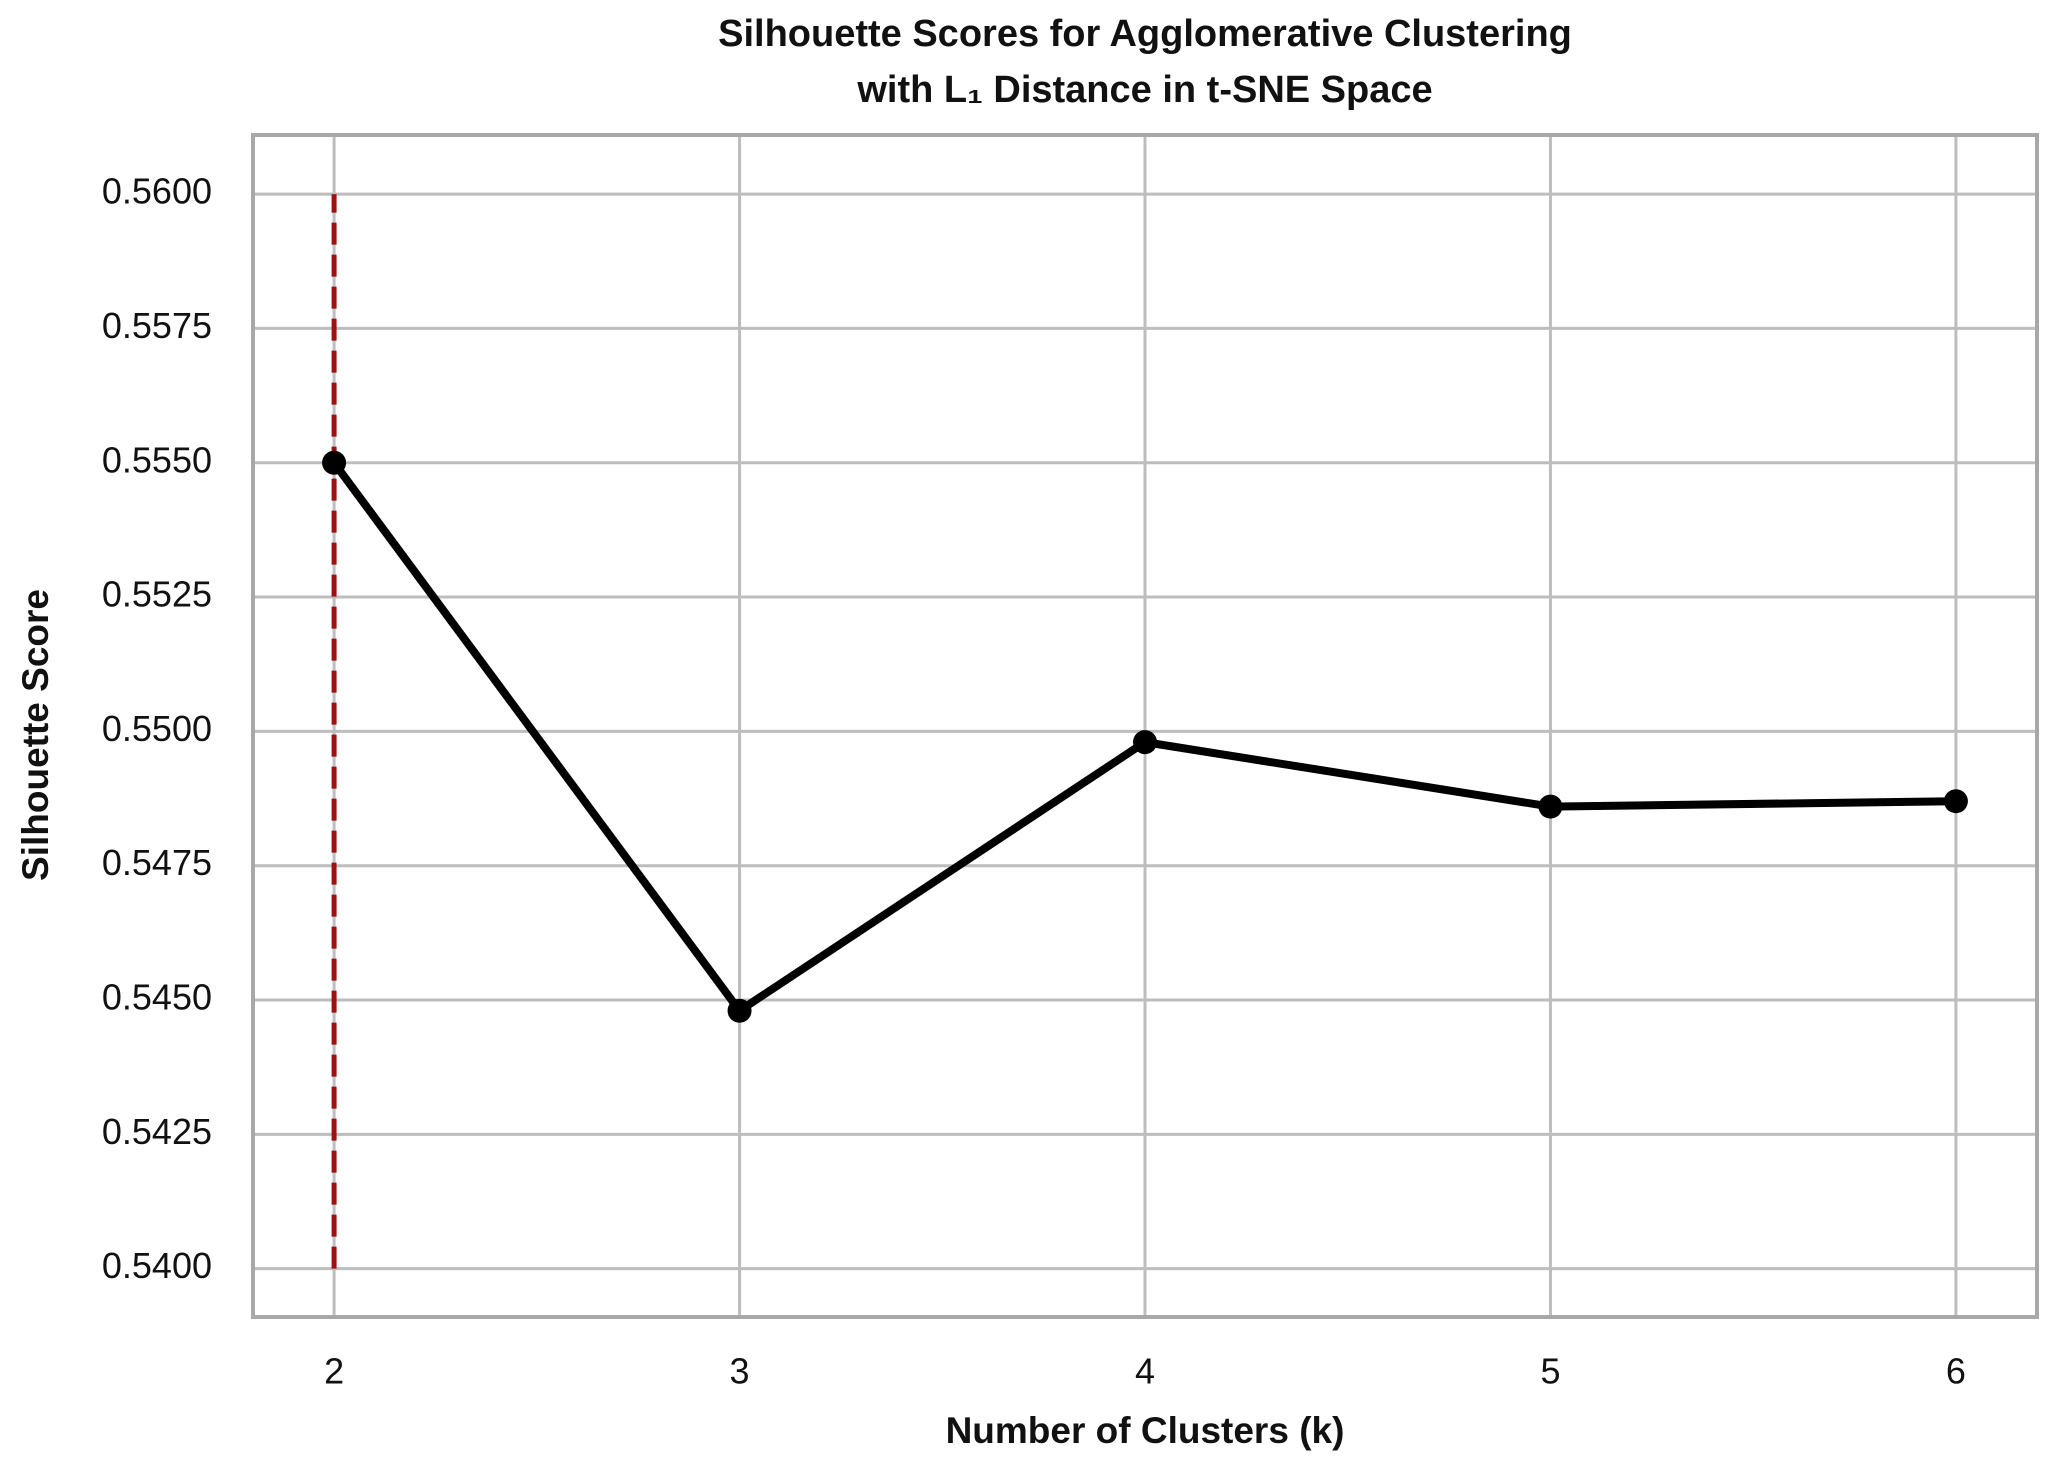 This screenshot has height=1477, width=2054. What do you see at coordinates (157, 594) in the screenshot?
I see `y-tick-label: 0.5525` at bounding box center [157, 594].